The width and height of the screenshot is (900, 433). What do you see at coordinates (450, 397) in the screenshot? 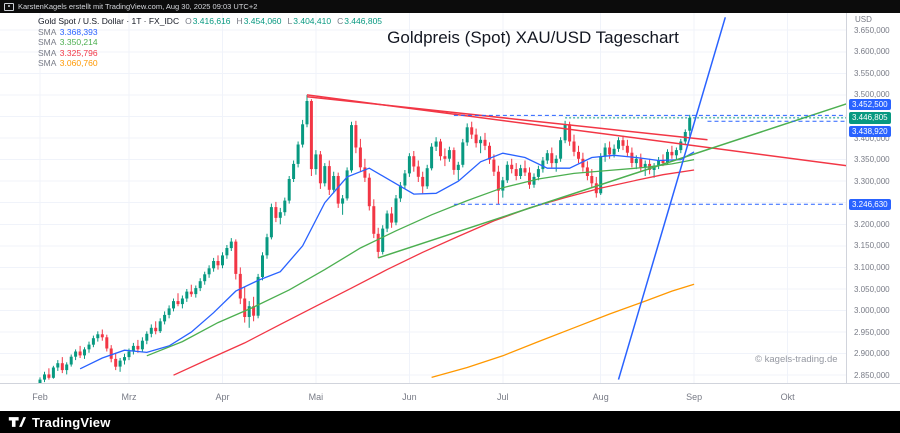
I see `time-axis: Feb Mrz Apr Mai Jun Jul Aug Sep Okt` at bounding box center [450, 397].